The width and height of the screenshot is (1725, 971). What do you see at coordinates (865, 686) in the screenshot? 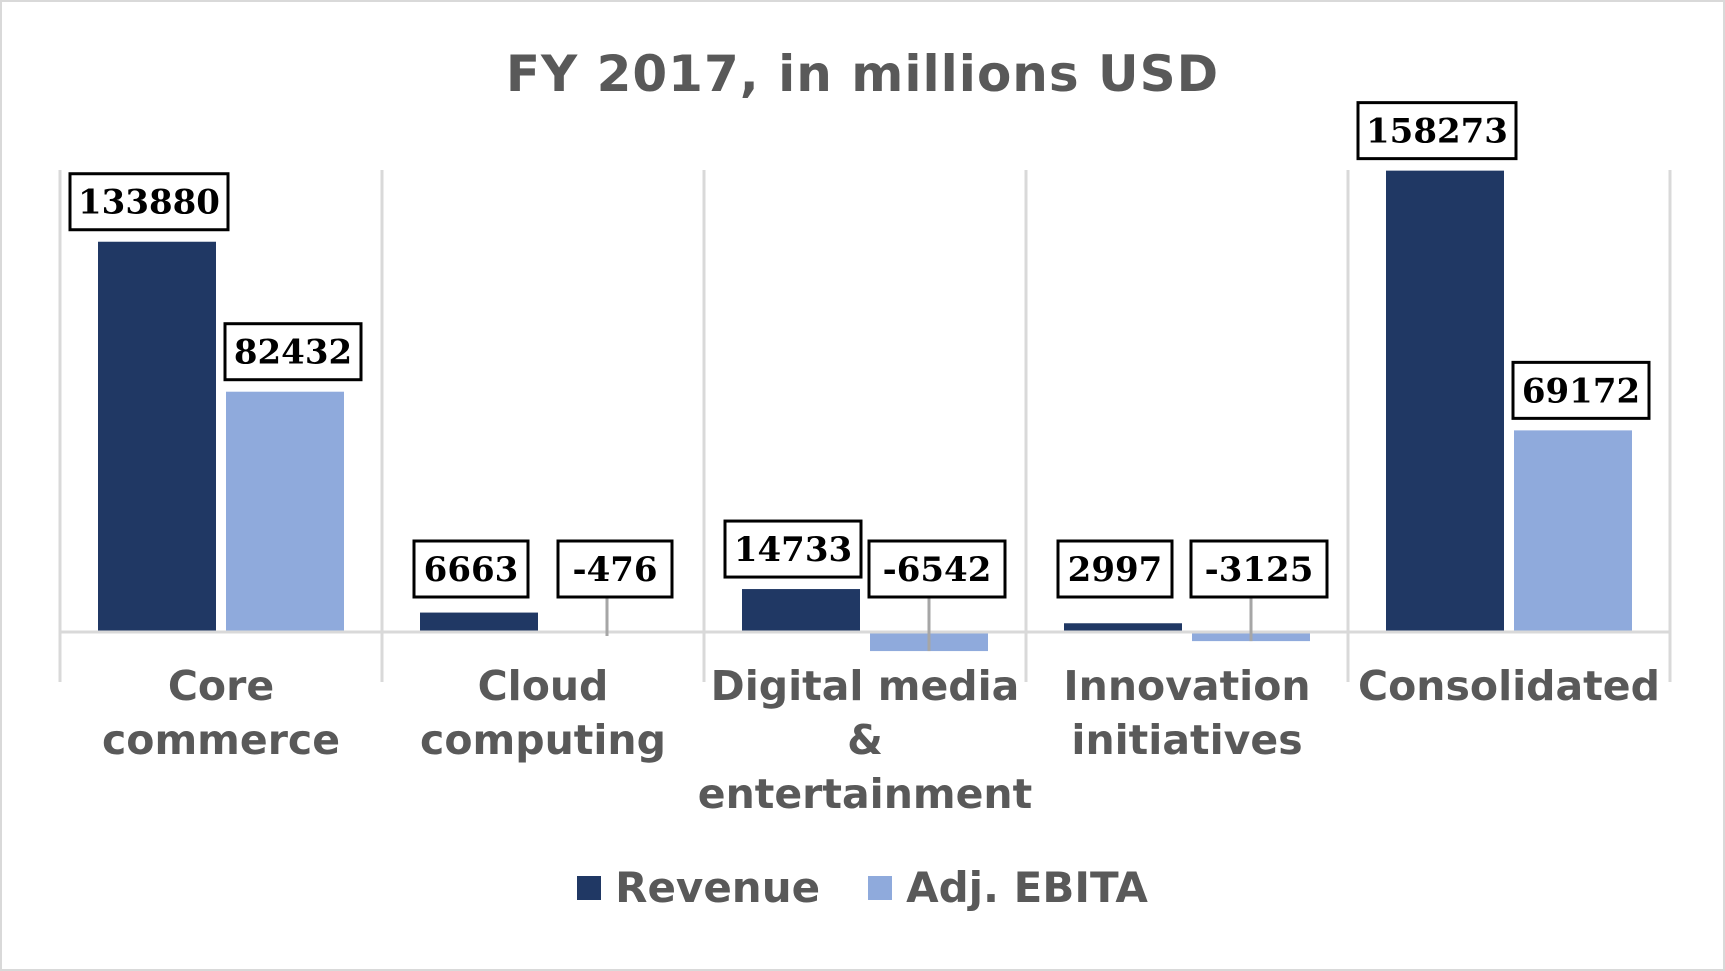
I see `category-label: Digital media` at bounding box center [865, 686].